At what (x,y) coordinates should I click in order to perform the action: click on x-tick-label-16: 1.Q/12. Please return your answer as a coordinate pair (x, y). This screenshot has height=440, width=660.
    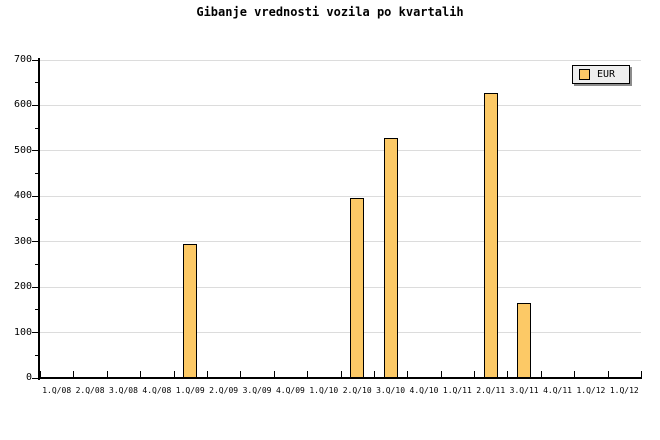
    Looking at the image, I should click on (591, 390).